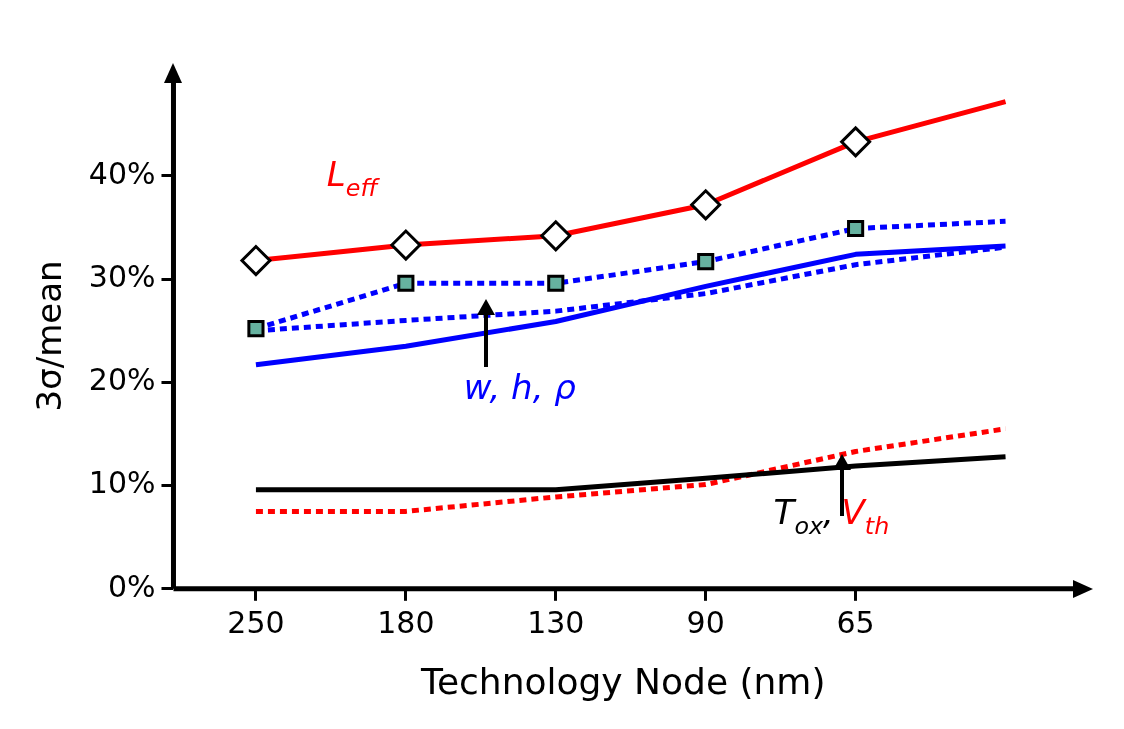  Describe the element at coordinates (855, 622) in the screenshot. I see `x-tick-label: 65` at that location.